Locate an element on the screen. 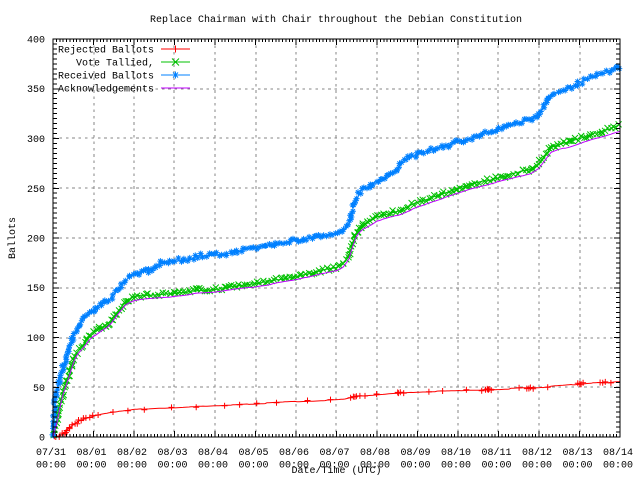 The image size is (640, 485). svg-text: 150 is located at coordinates (36, 289).